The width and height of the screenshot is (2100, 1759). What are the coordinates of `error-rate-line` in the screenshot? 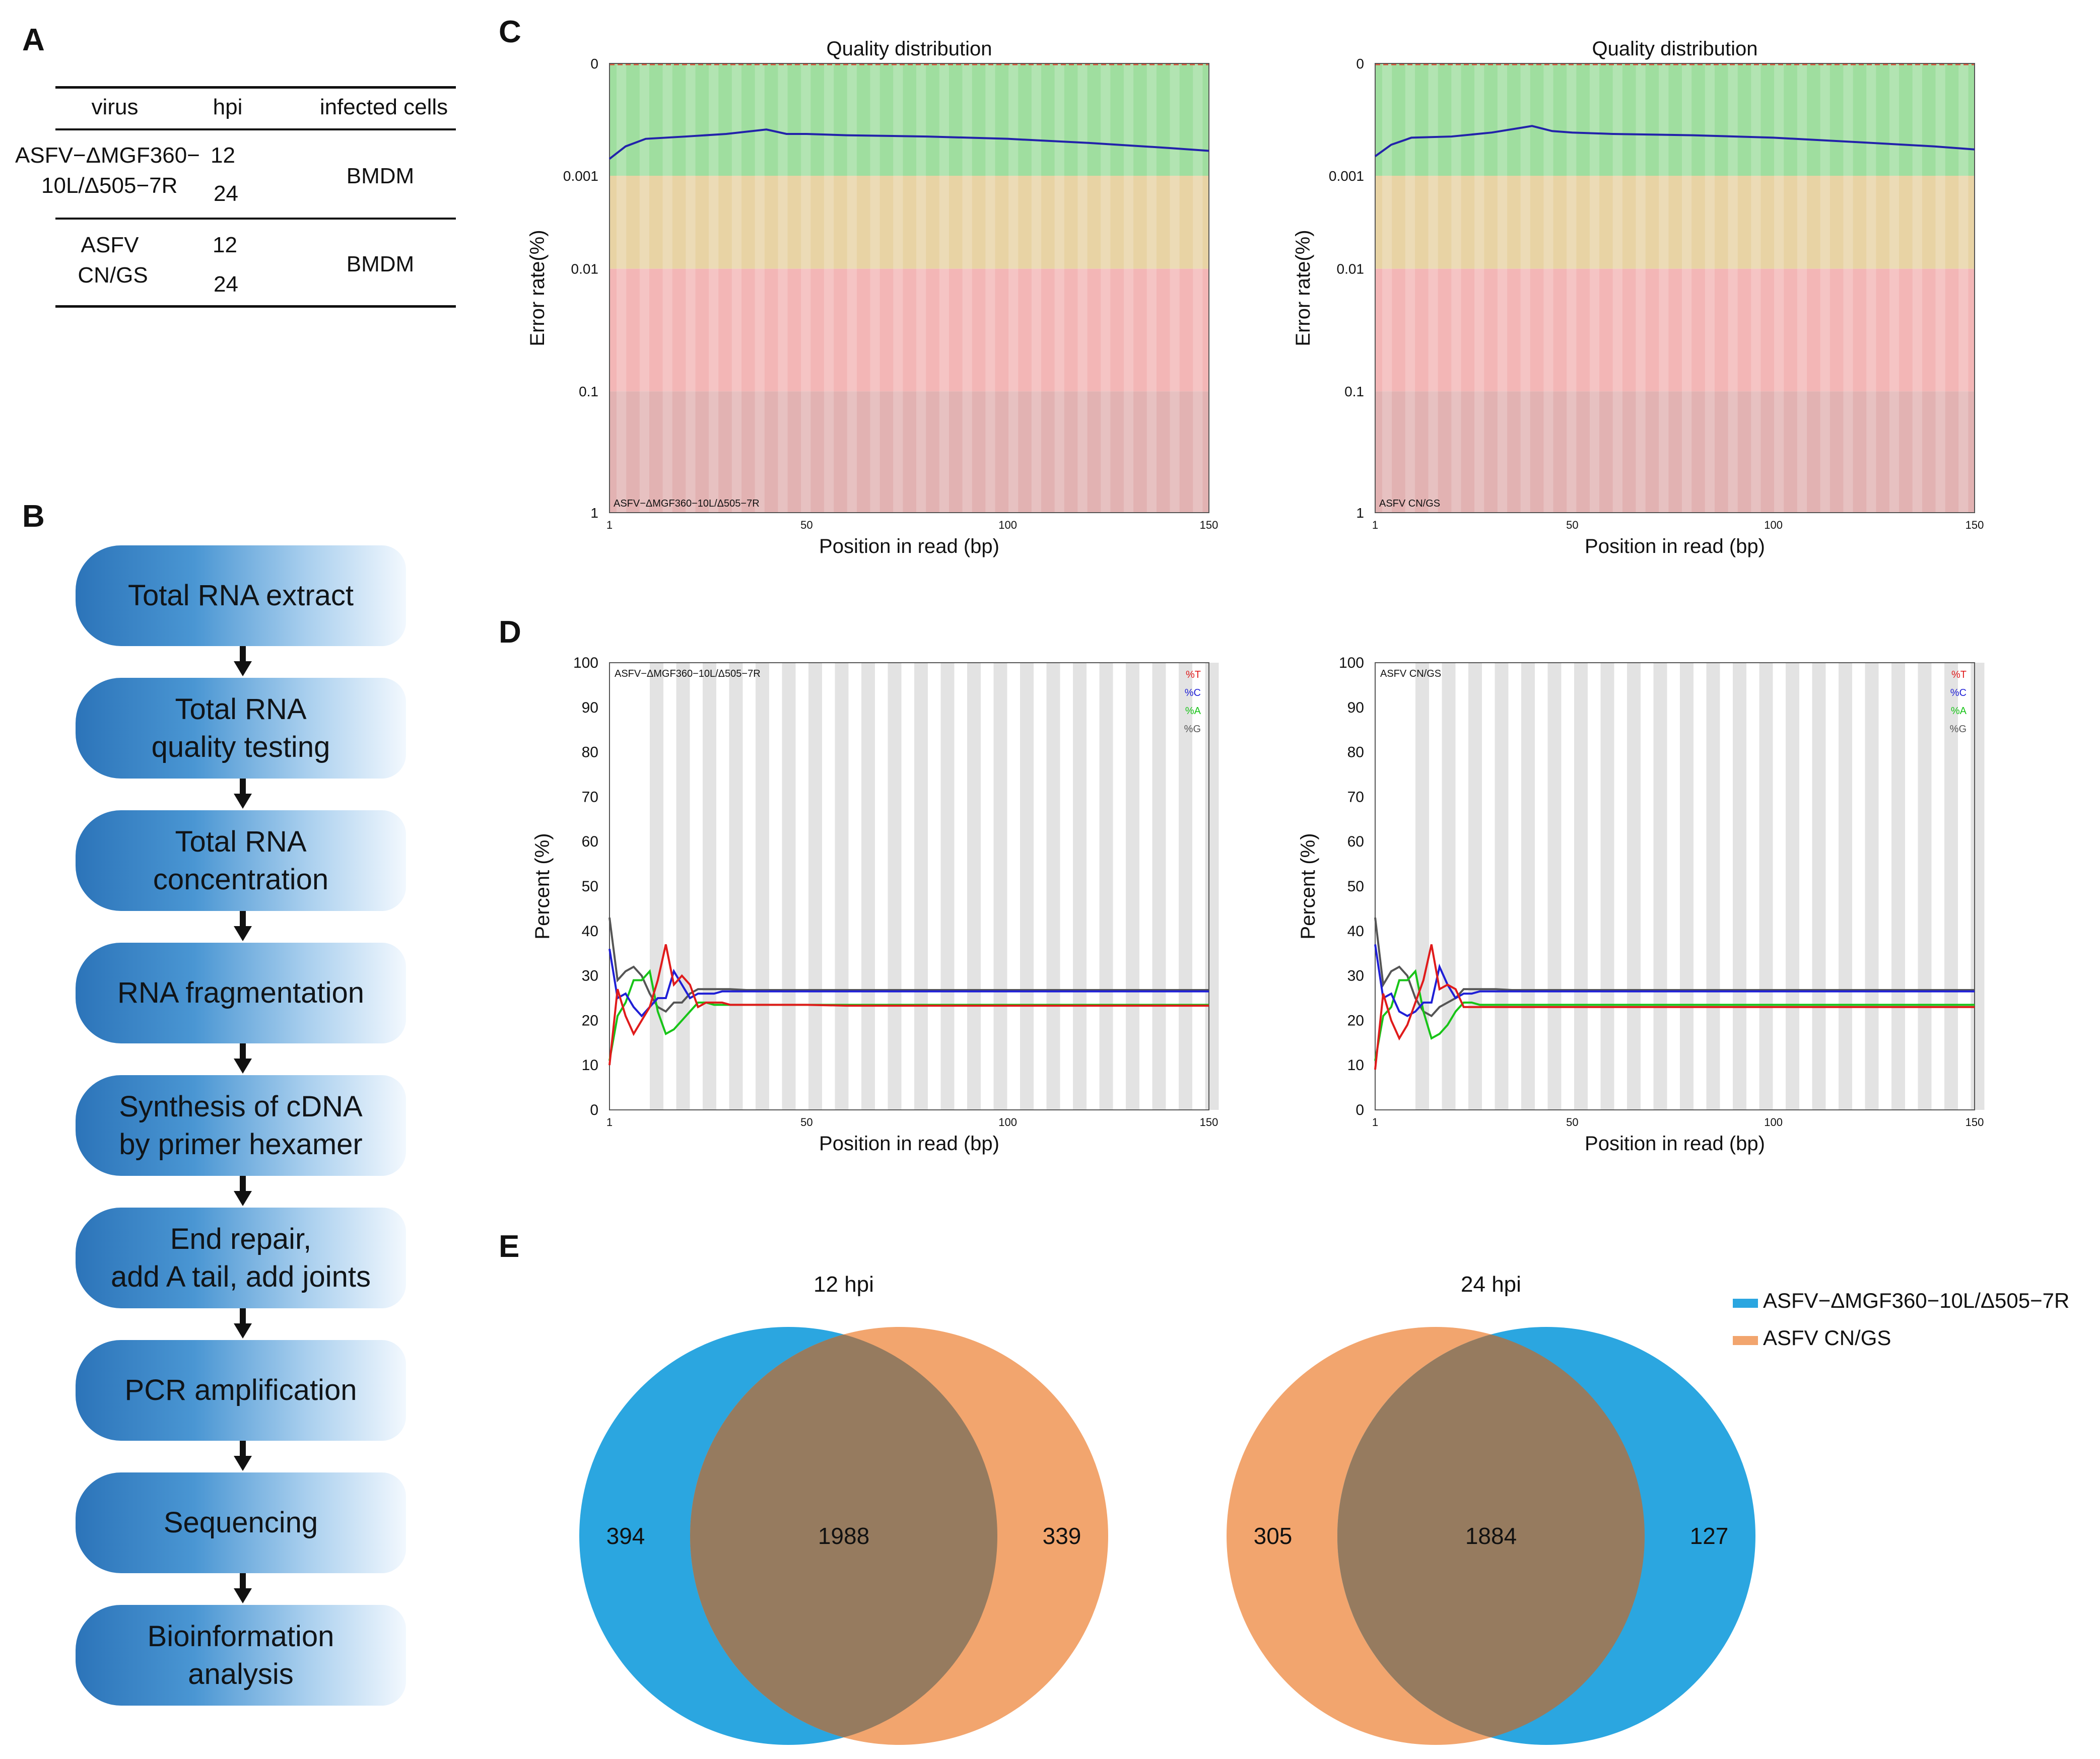 It's located at (908, 144).